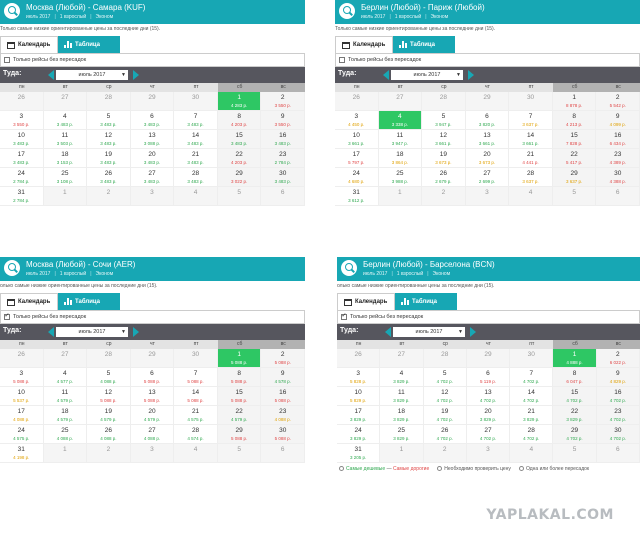 The height and width of the screenshot is (543, 640). What do you see at coordinates (531, 120) in the screenshot?
I see `day-cell: 7 3 637 р.` at bounding box center [531, 120].